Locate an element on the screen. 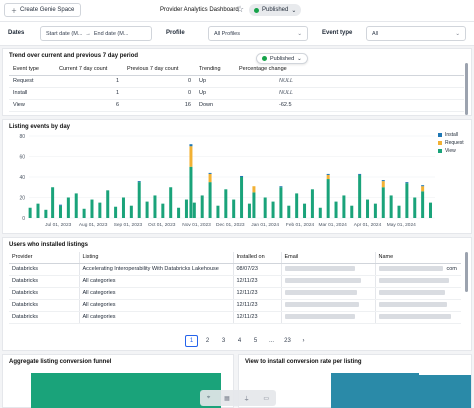 Image resolution: width=474 pixels, height=408 pixels. dates-label: Dates is located at coordinates (16, 33).